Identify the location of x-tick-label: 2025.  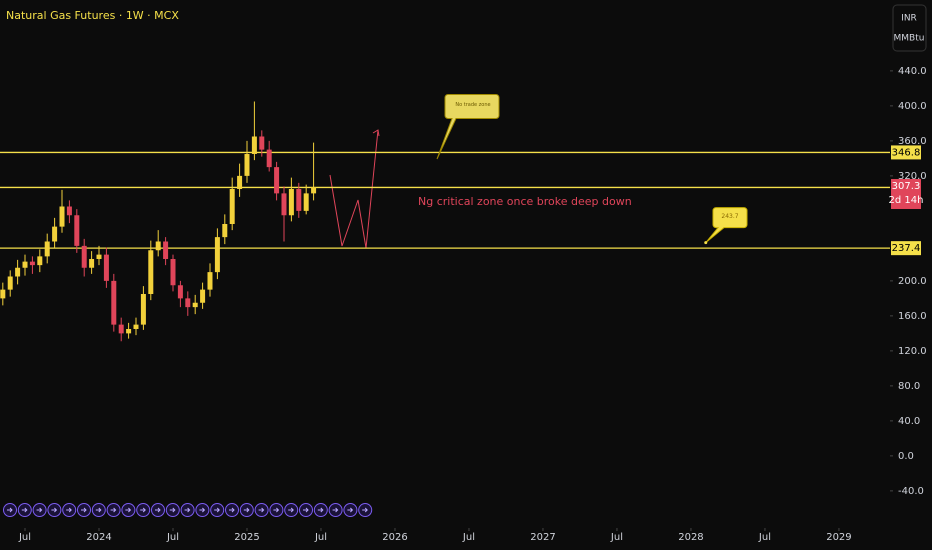
(246, 537).